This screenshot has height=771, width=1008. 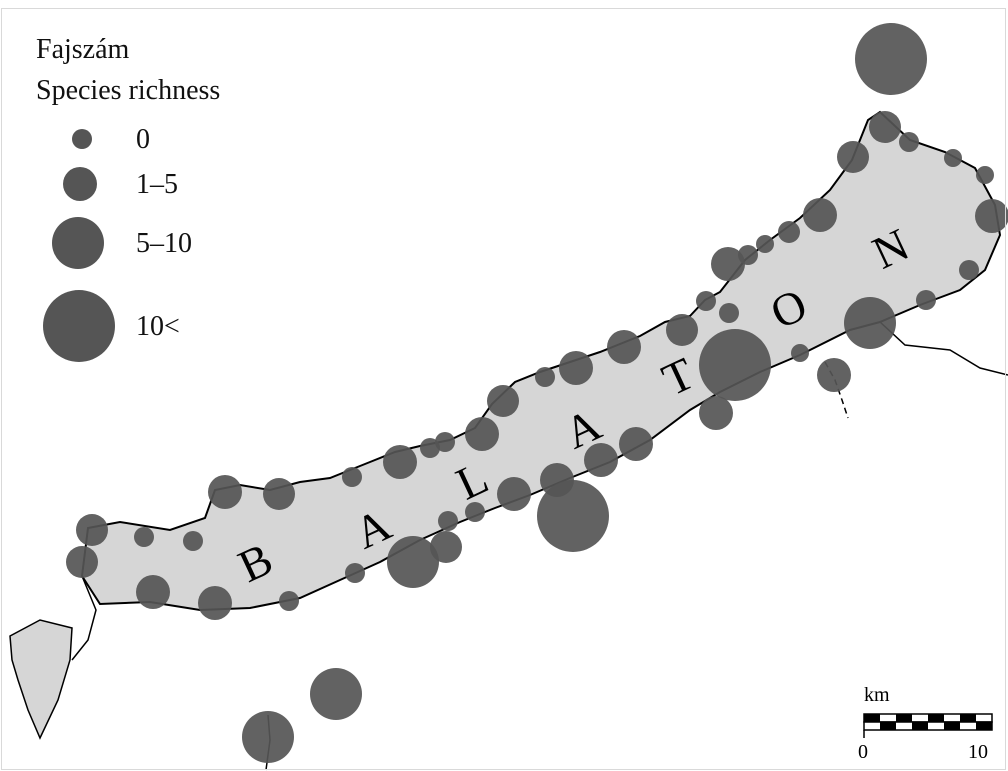 I want to click on legend-label-1-5: 1–5, so click(x=157, y=184).